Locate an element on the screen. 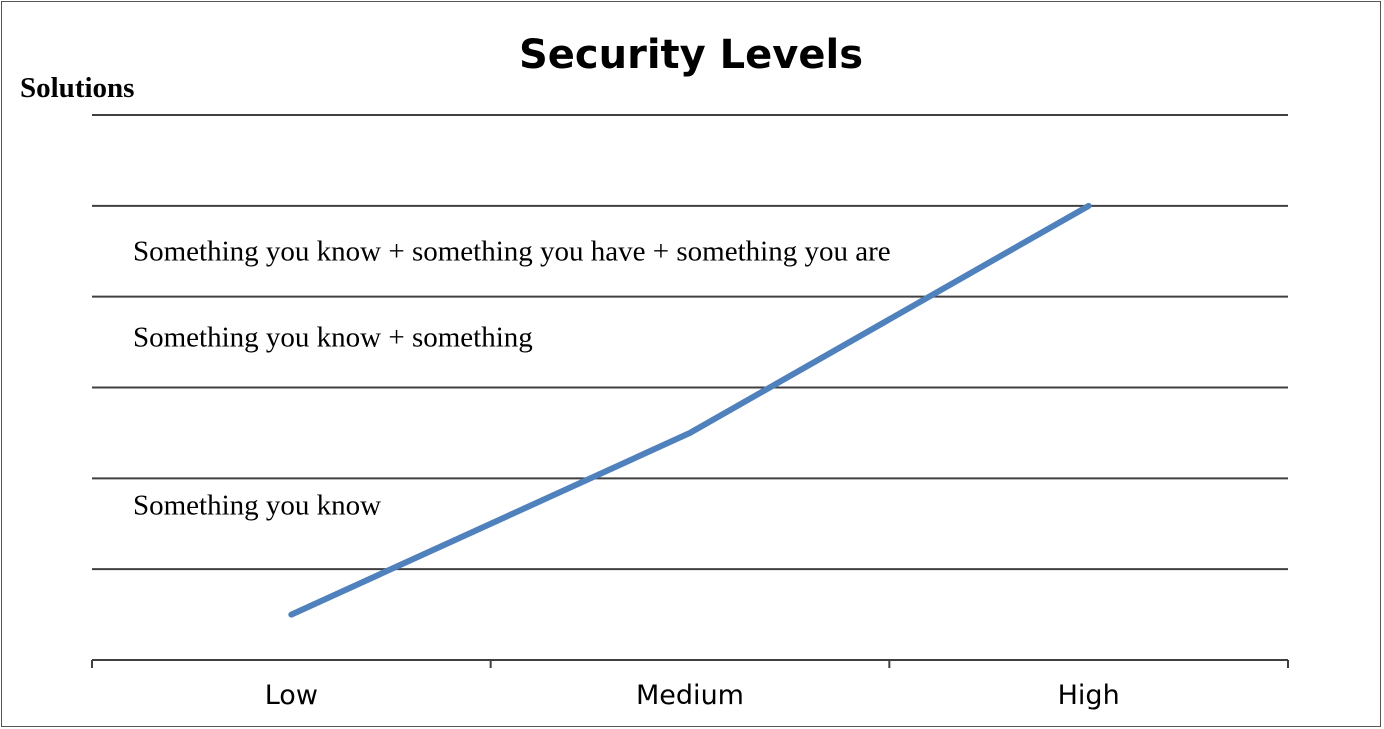 Image resolution: width=1384 pixels, height=729 pixels. annotation-label: Something you know is located at coordinates (257, 506).